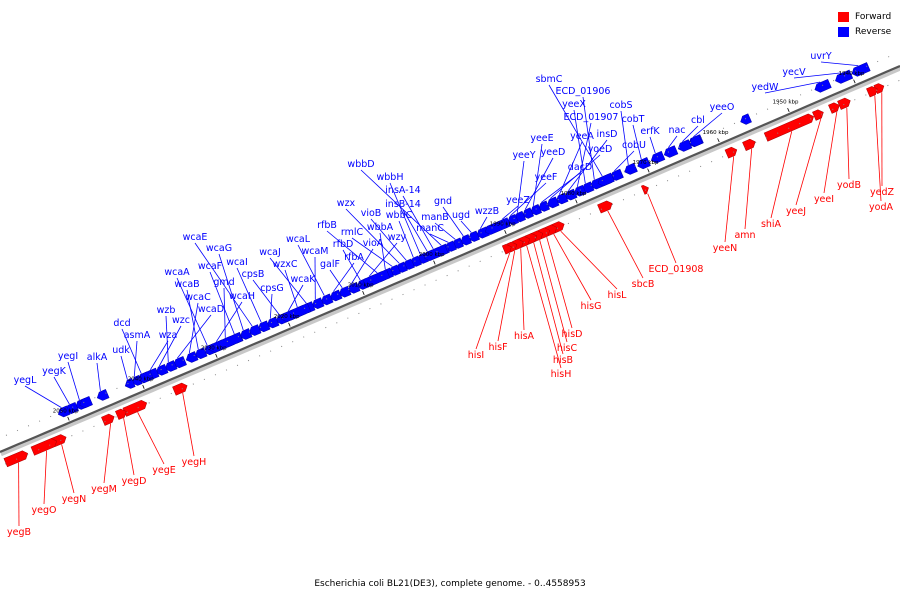 This screenshot has width=900, height=600. What do you see at coordinates (403, 204) in the screenshot?
I see `label-insb-14: insB-14` at bounding box center [403, 204].